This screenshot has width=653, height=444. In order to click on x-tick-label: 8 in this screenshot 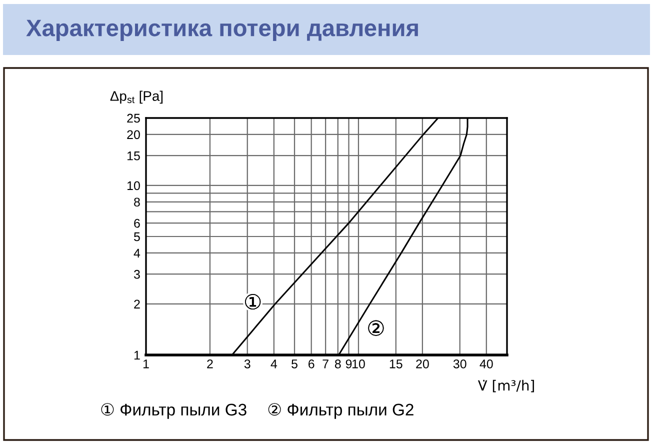, I will do `click(337, 363)`.